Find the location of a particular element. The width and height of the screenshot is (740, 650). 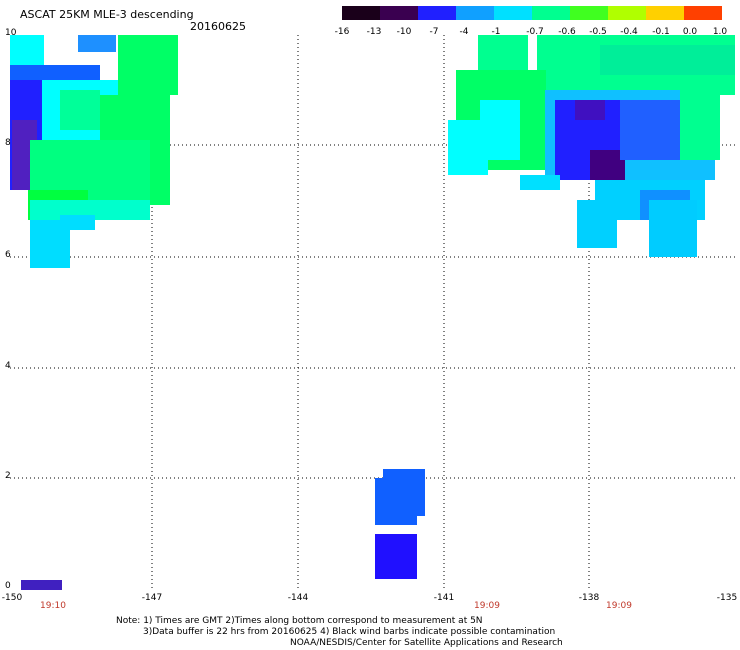

pass-time: 19:10 is located at coordinates (53, 606).